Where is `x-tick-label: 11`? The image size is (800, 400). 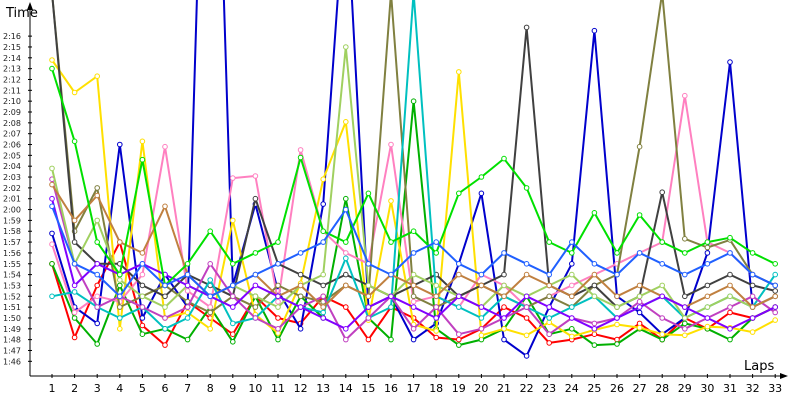
x-tick-label: 11 is located at coordinates (278, 388).